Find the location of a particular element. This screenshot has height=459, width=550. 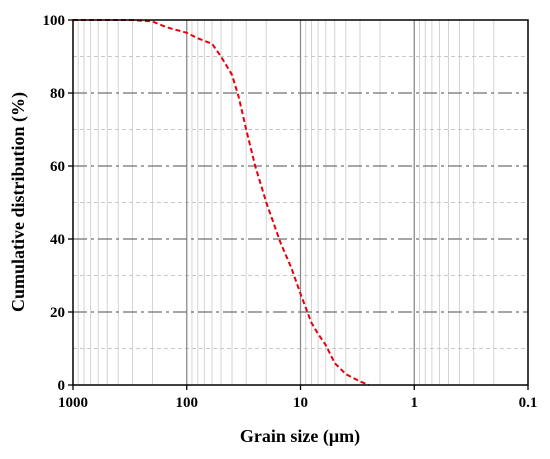

x-tick-label: 1000 is located at coordinates (73, 403).